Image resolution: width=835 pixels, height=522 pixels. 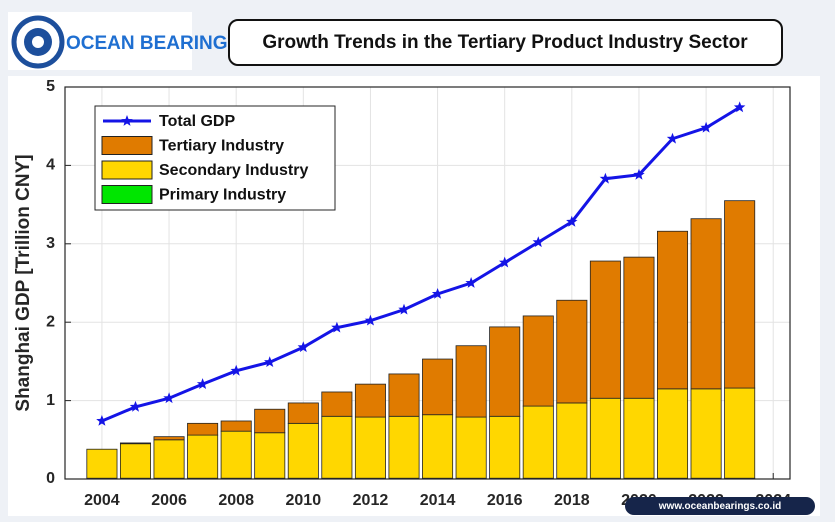 What do you see at coordinates (127, 120) in the screenshot?
I see `legend-star` at bounding box center [127, 120].